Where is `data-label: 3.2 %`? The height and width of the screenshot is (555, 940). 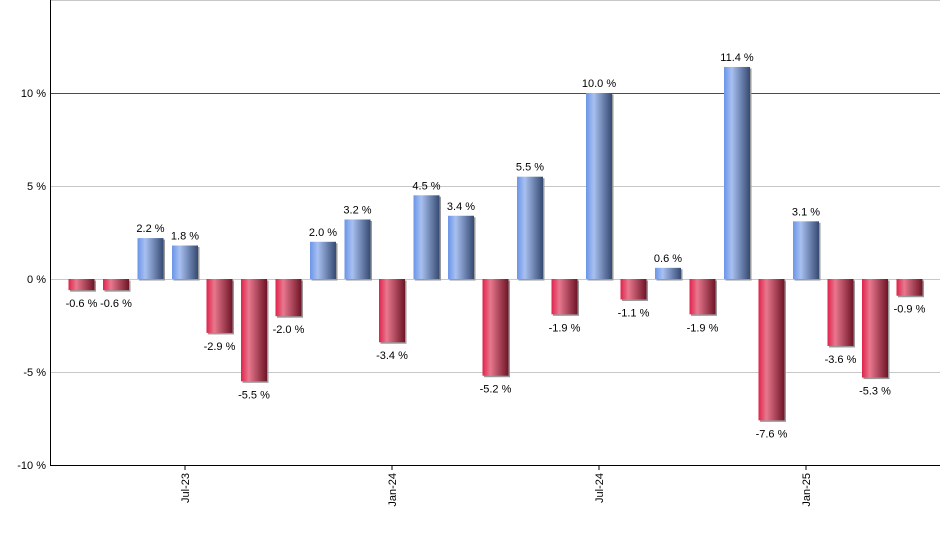
data-label: 3.2 % is located at coordinates (357, 210).